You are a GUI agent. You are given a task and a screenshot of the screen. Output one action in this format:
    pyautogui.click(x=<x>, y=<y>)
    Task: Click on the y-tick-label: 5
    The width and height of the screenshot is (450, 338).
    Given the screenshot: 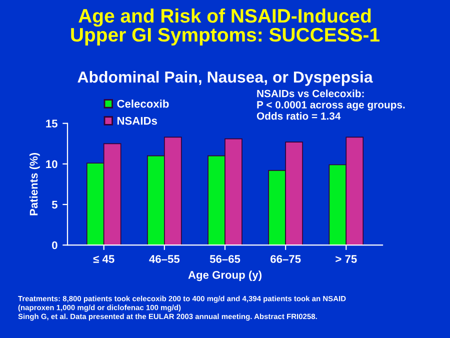 What is the action you would take?
    pyautogui.click(x=55, y=204)
    